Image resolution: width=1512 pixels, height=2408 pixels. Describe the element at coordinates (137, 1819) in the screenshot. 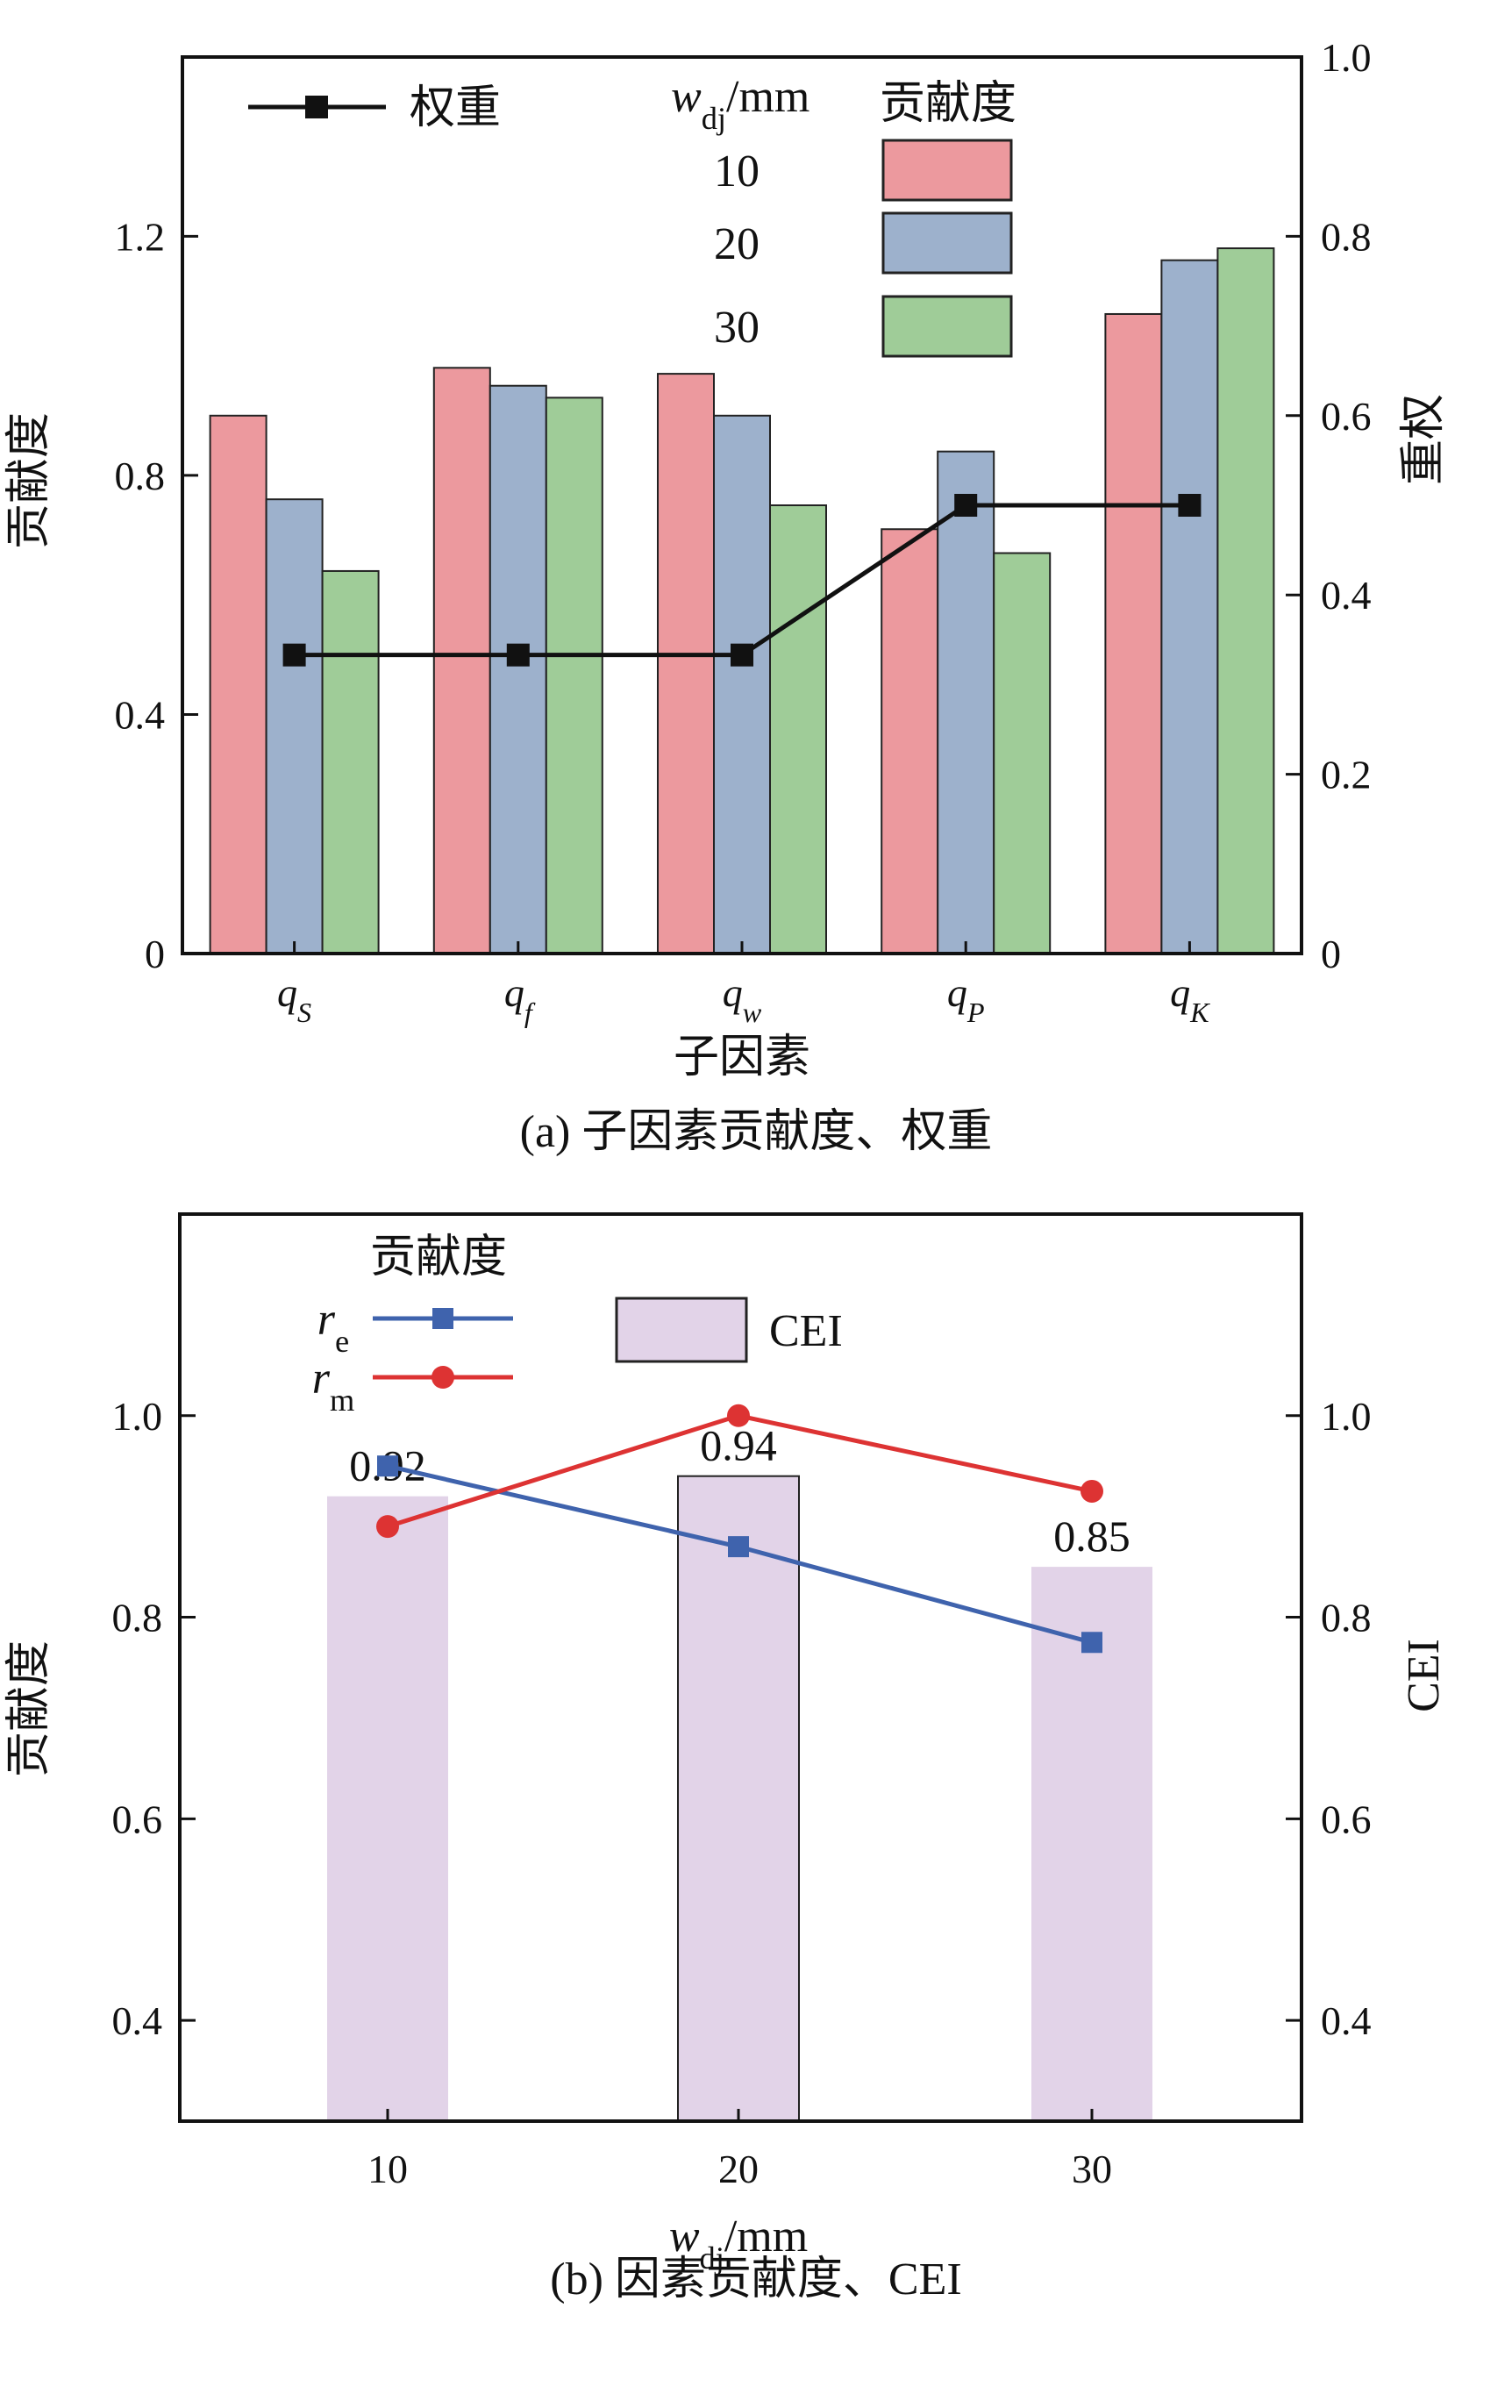

I see `y-tick-label: 0.6` at that location.